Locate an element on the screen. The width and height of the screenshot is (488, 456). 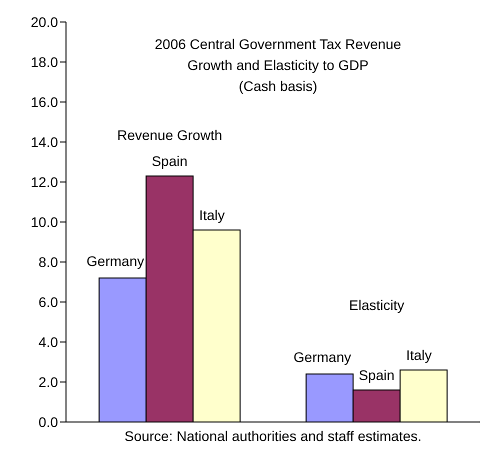
text: 2006 Central Government Tax Revenue Growth and Elasticity to GDP (Cash basis) is located at coordinates (278, 65).